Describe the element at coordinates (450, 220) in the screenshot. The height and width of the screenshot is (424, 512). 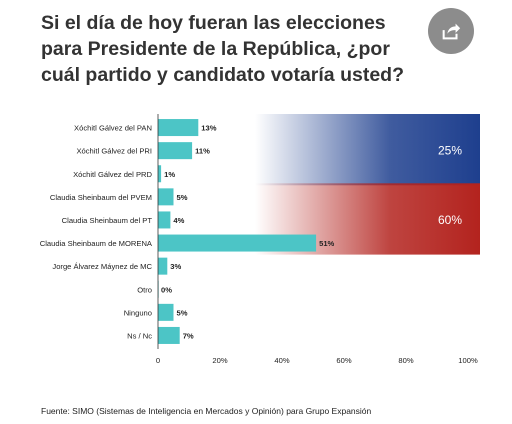
I see `group-label-1: 60%` at that location.